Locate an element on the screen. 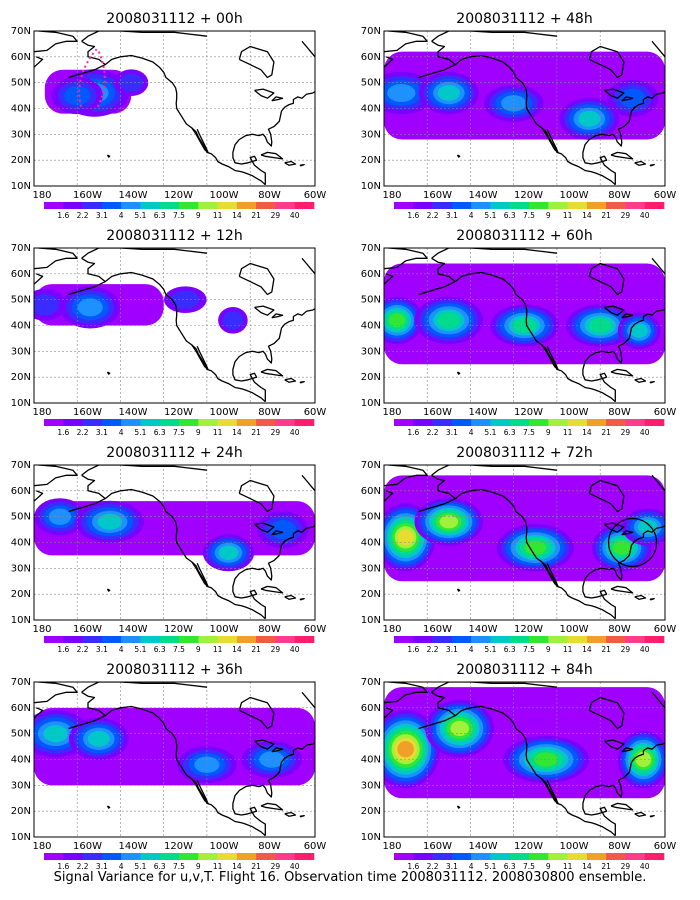 The width and height of the screenshot is (700, 900). colorbar-label: 2.2 is located at coordinates (433, 866).